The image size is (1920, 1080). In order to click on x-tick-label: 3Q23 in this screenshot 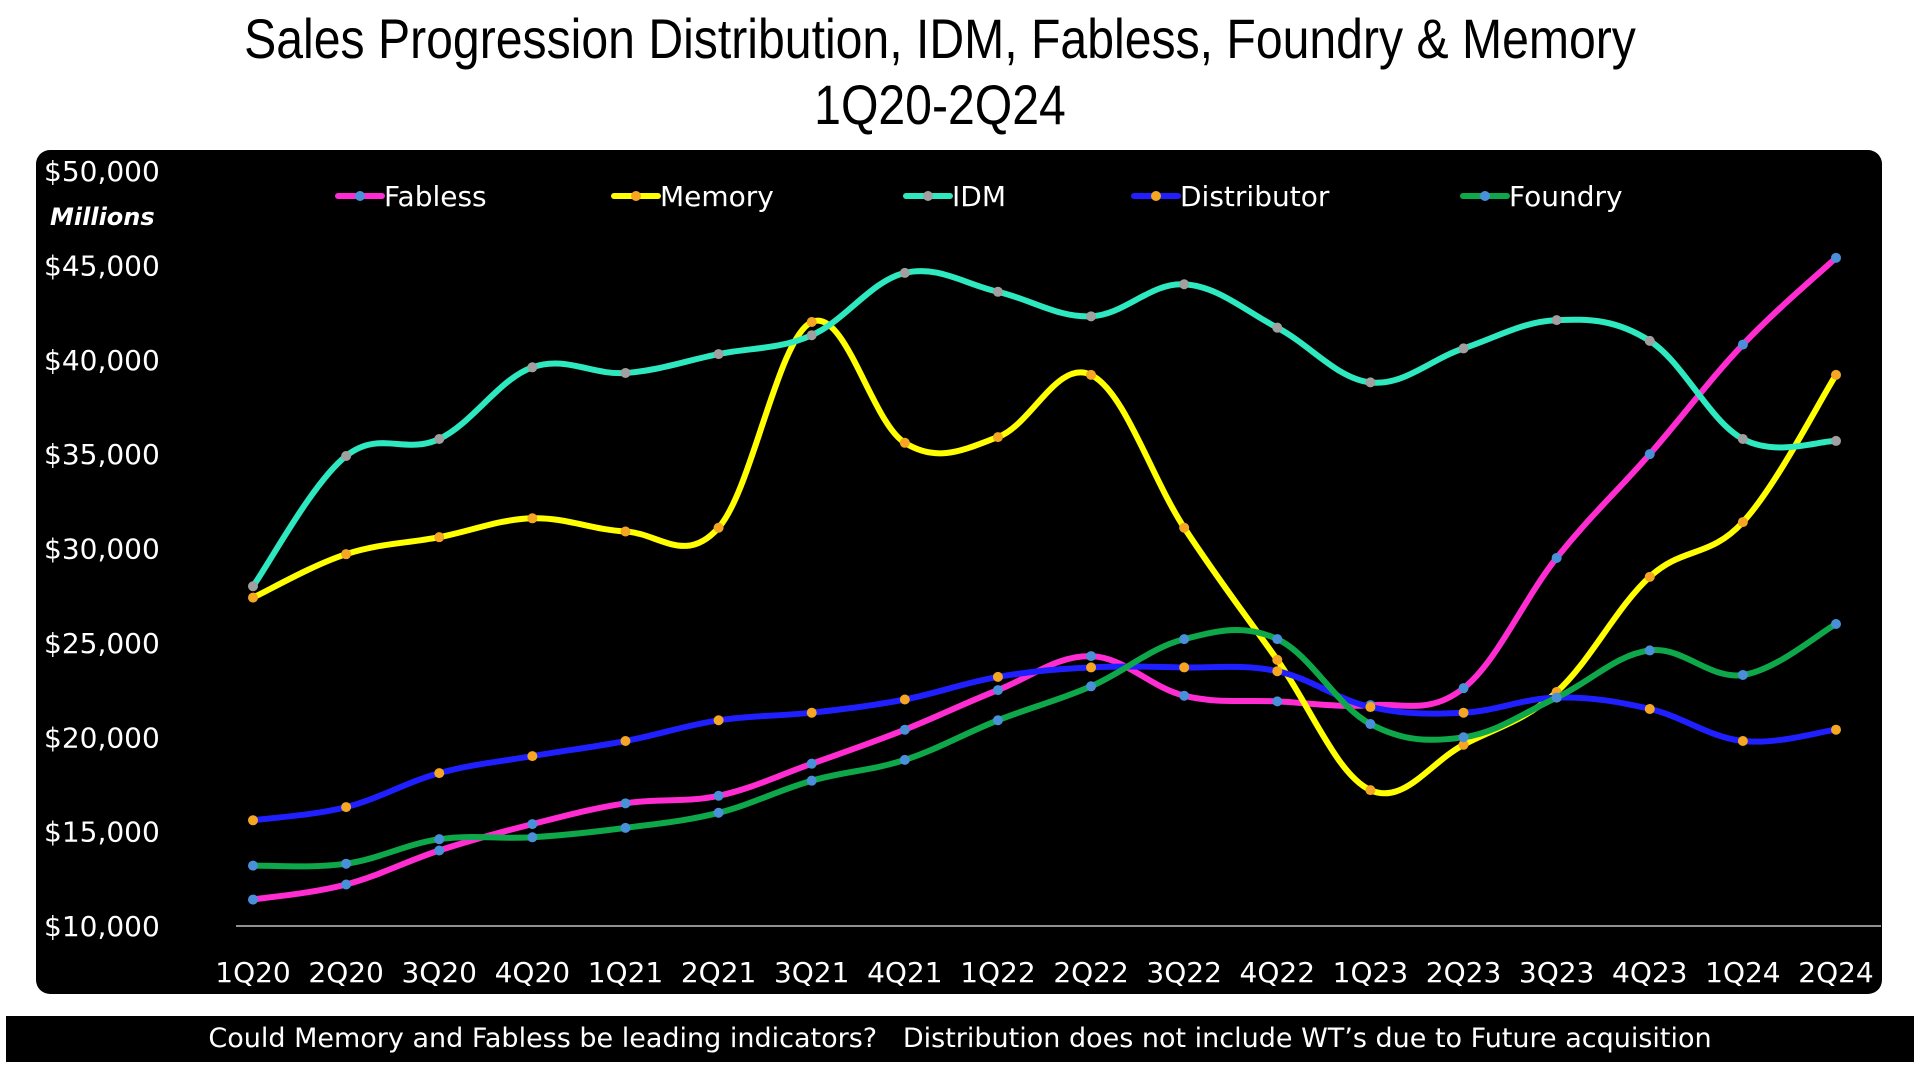, I will do `click(1556, 972)`.